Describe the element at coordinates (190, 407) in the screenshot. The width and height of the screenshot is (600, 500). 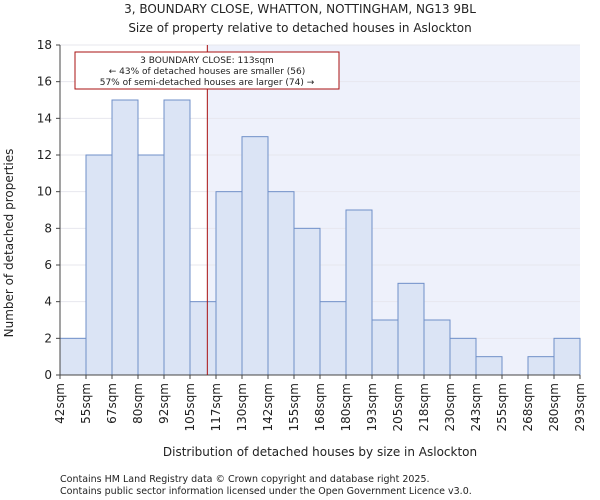
I see `x-tick-label: 105sqm` at that location.